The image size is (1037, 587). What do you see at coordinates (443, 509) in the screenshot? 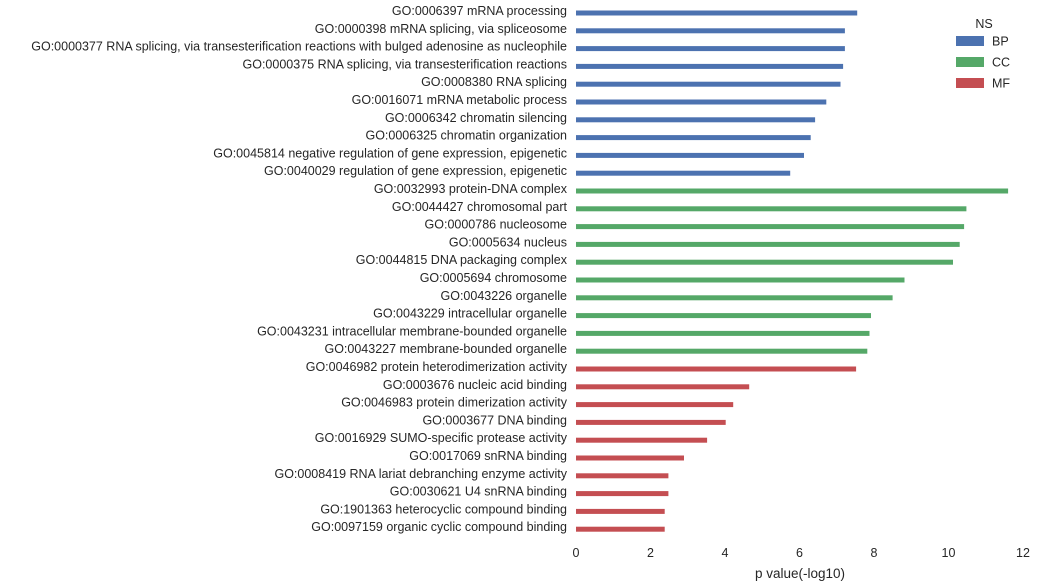
I see `category-label: GO:1901363 heterocyclic compound binding` at bounding box center [443, 509].